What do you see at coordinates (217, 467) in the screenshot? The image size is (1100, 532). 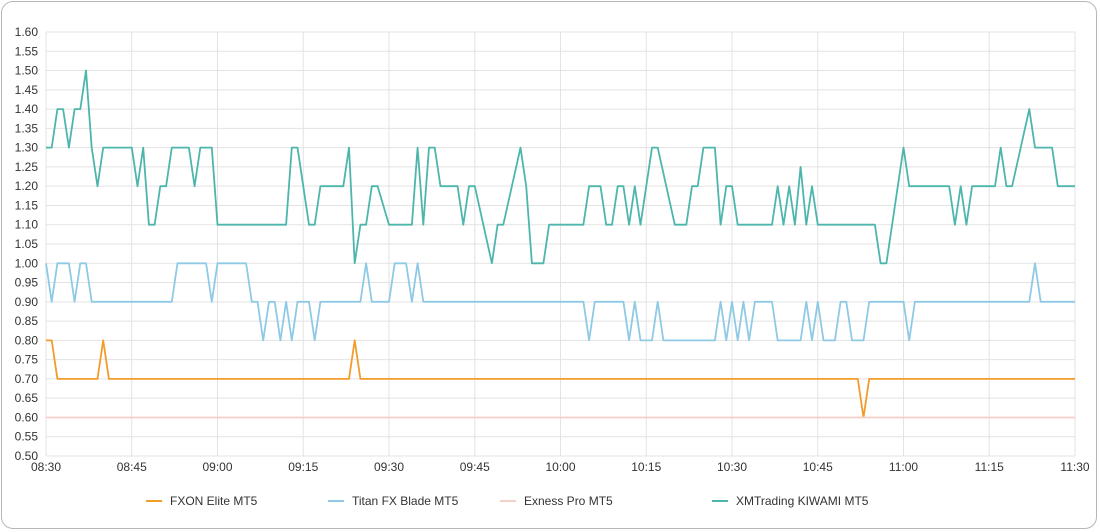 I see `x-tick-label: 09:00` at bounding box center [217, 467].